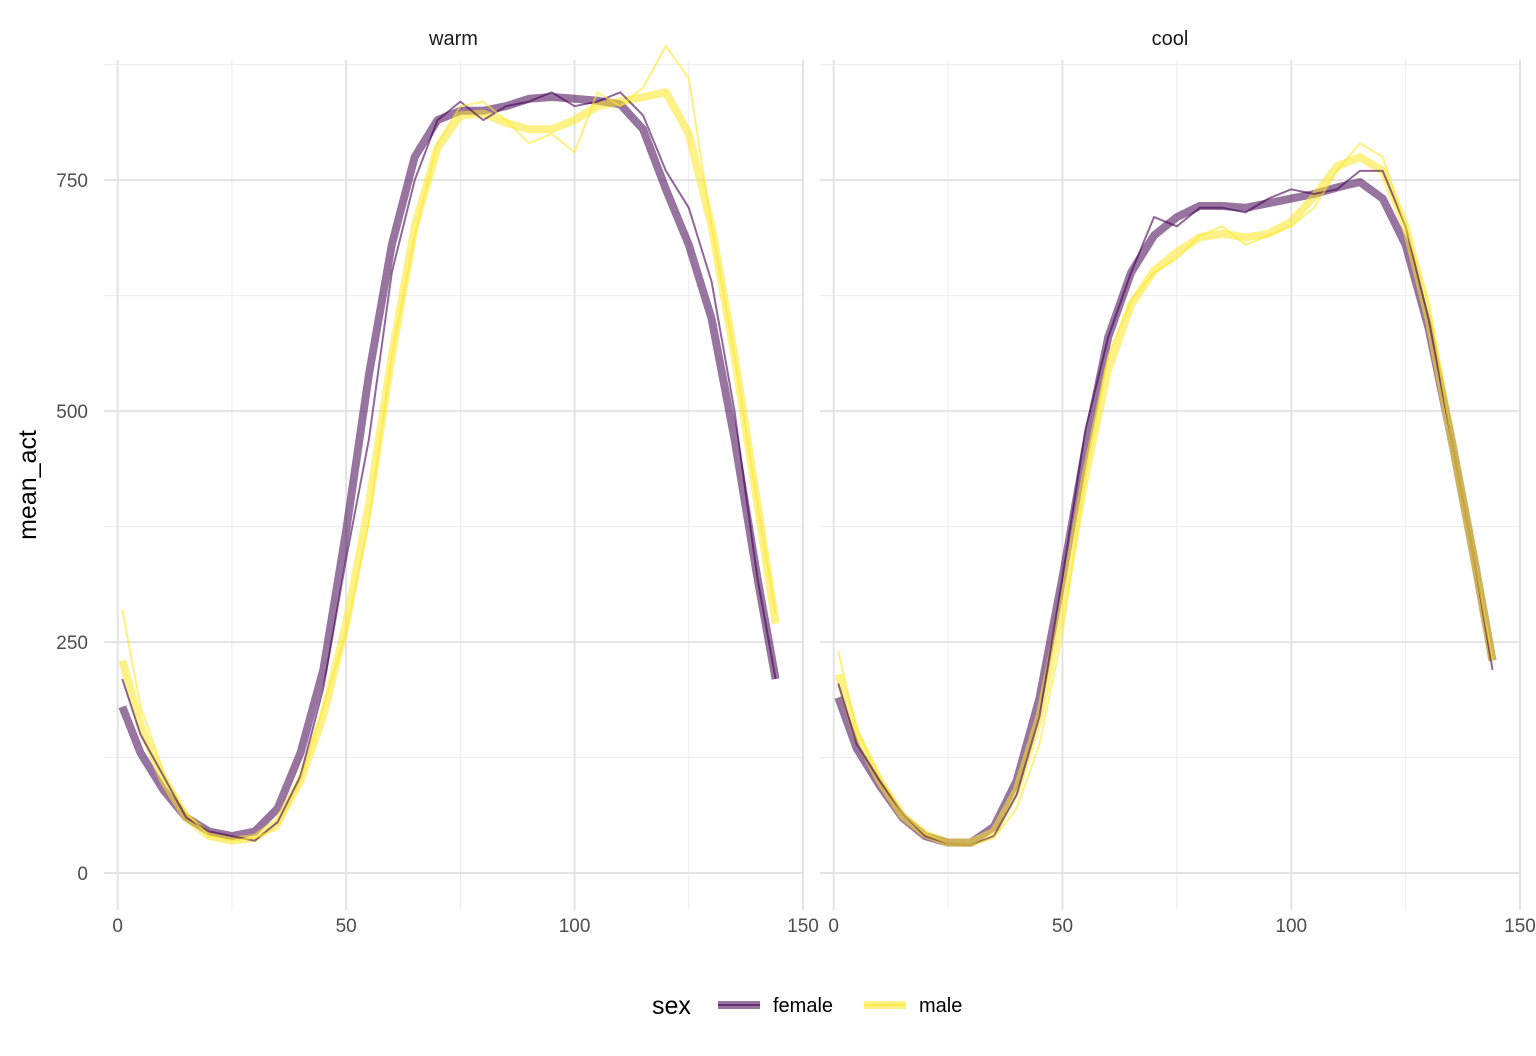 The height and width of the screenshot is (1056, 1536). Describe the element at coordinates (453, 39) in the screenshot. I see `strip-label-warm: warm` at that location.